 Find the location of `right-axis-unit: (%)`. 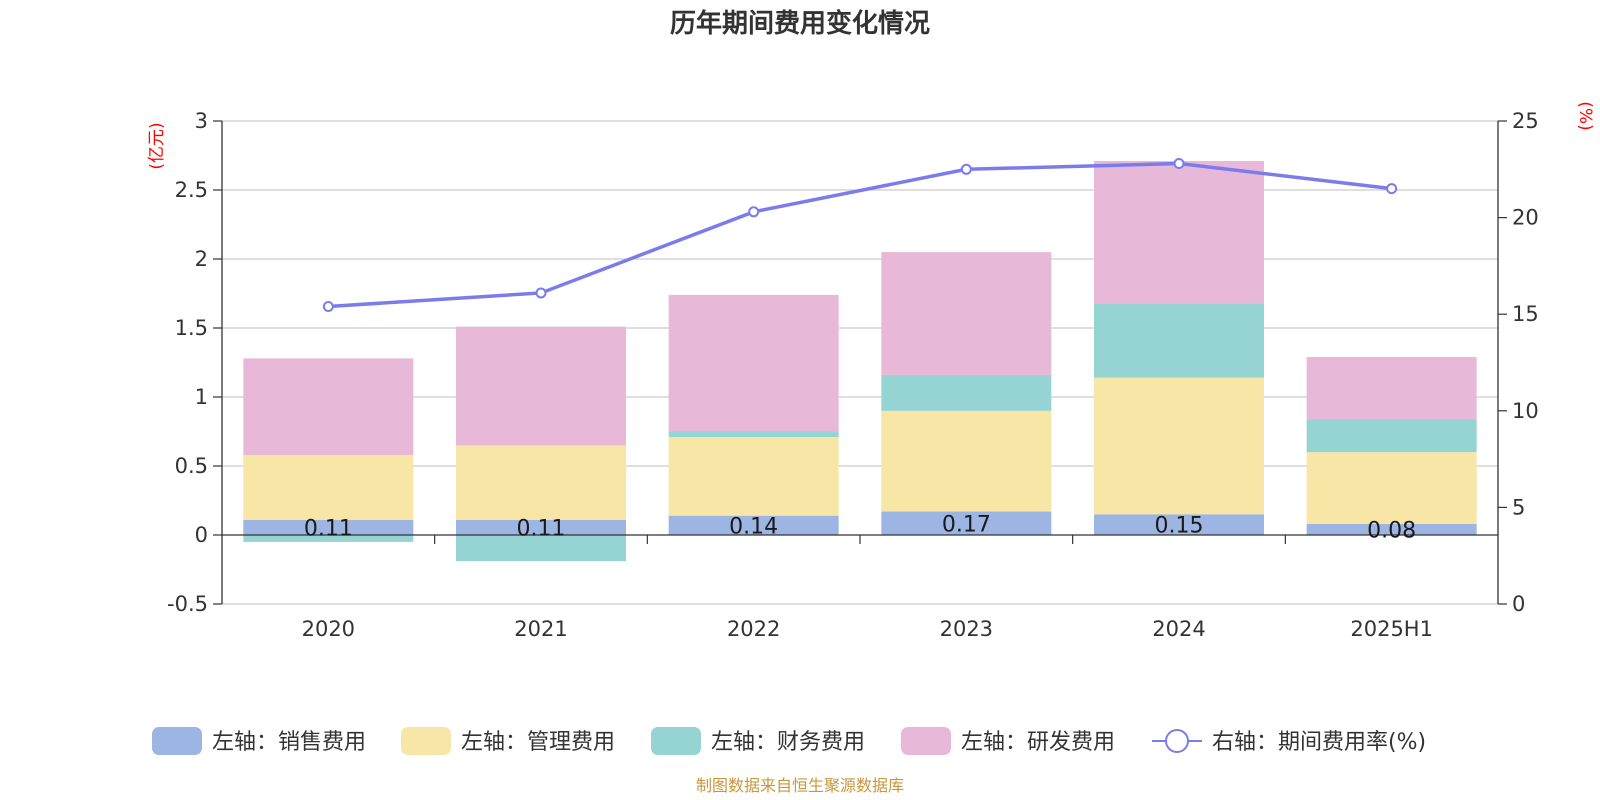

right-axis-unit: (%) is located at coordinates (1585, 115).